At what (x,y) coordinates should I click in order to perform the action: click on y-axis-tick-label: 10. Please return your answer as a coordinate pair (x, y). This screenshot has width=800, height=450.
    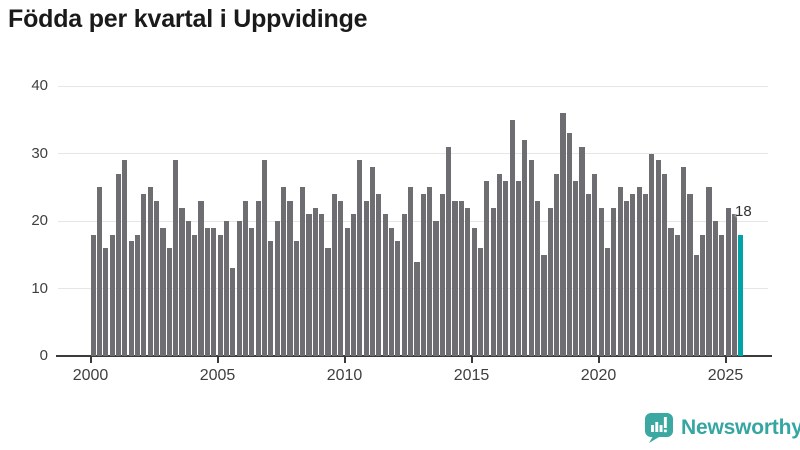
    Looking at the image, I should click on (39, 288).